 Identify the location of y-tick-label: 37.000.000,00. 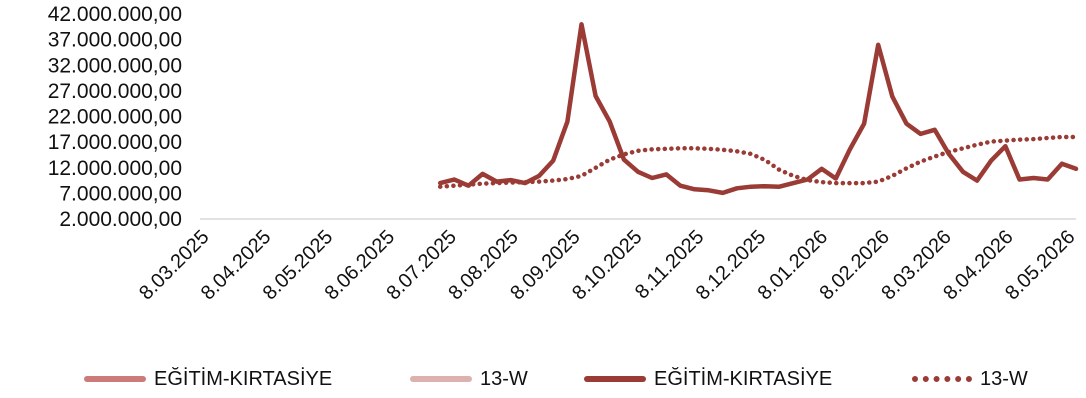
(115, 40).